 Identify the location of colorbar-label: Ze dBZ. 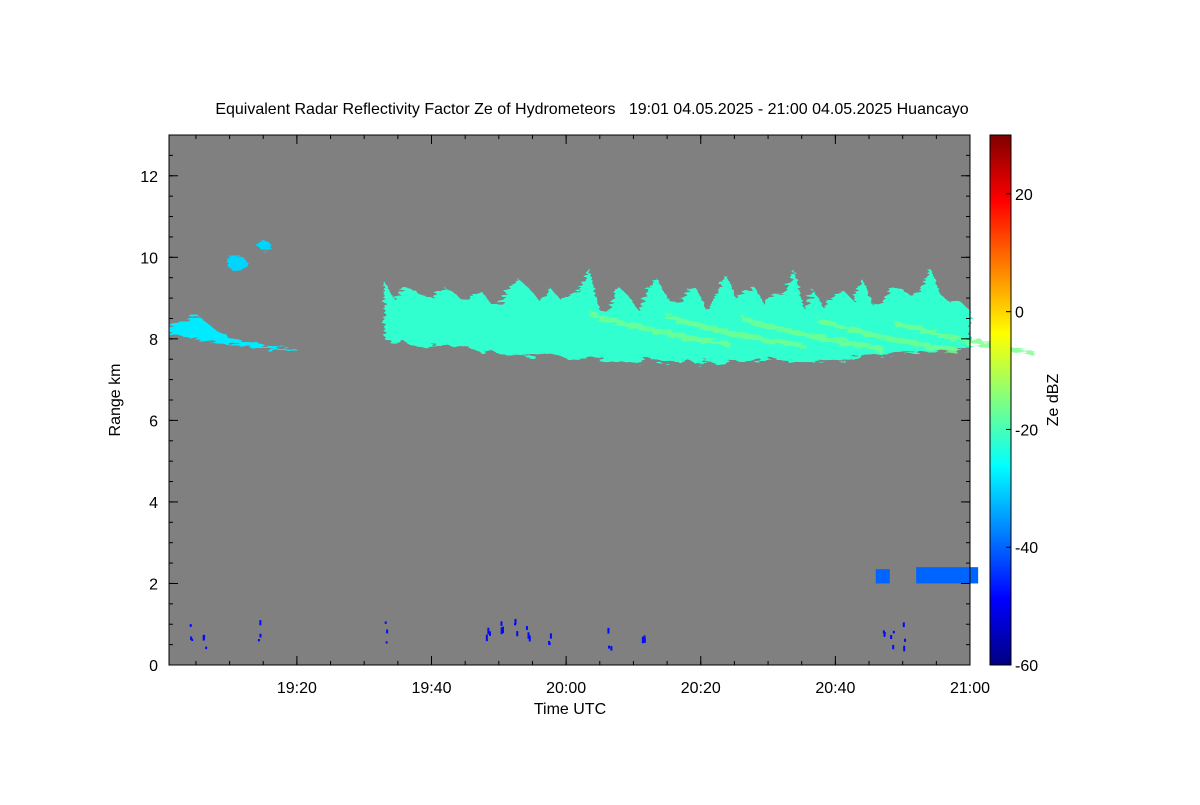
(1053, 400).